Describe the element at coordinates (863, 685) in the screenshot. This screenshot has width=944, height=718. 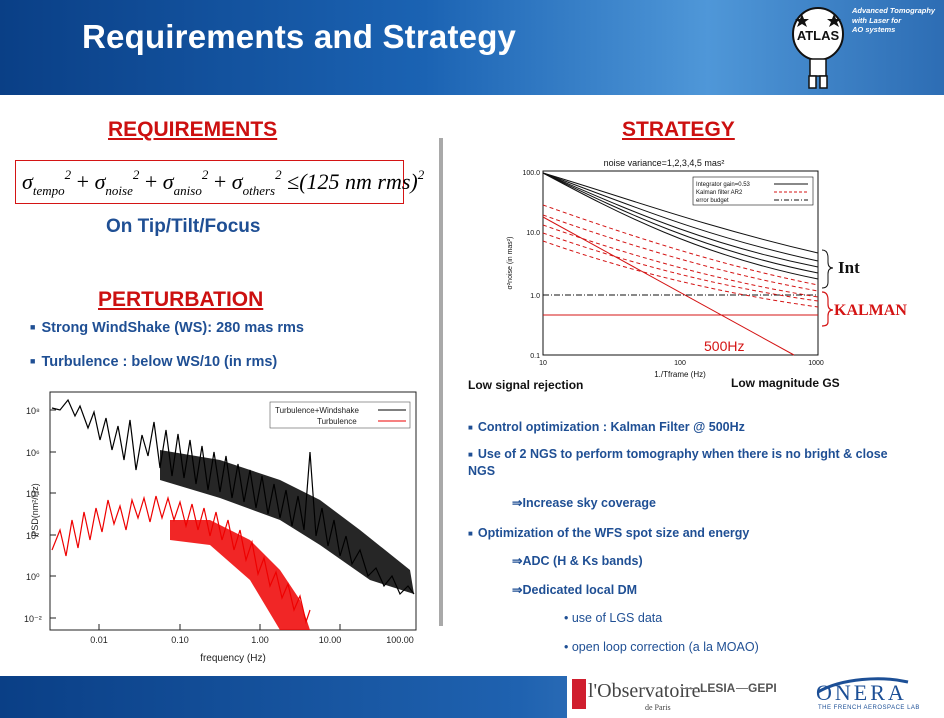
I see `onera-swoosh-icon` at that location.